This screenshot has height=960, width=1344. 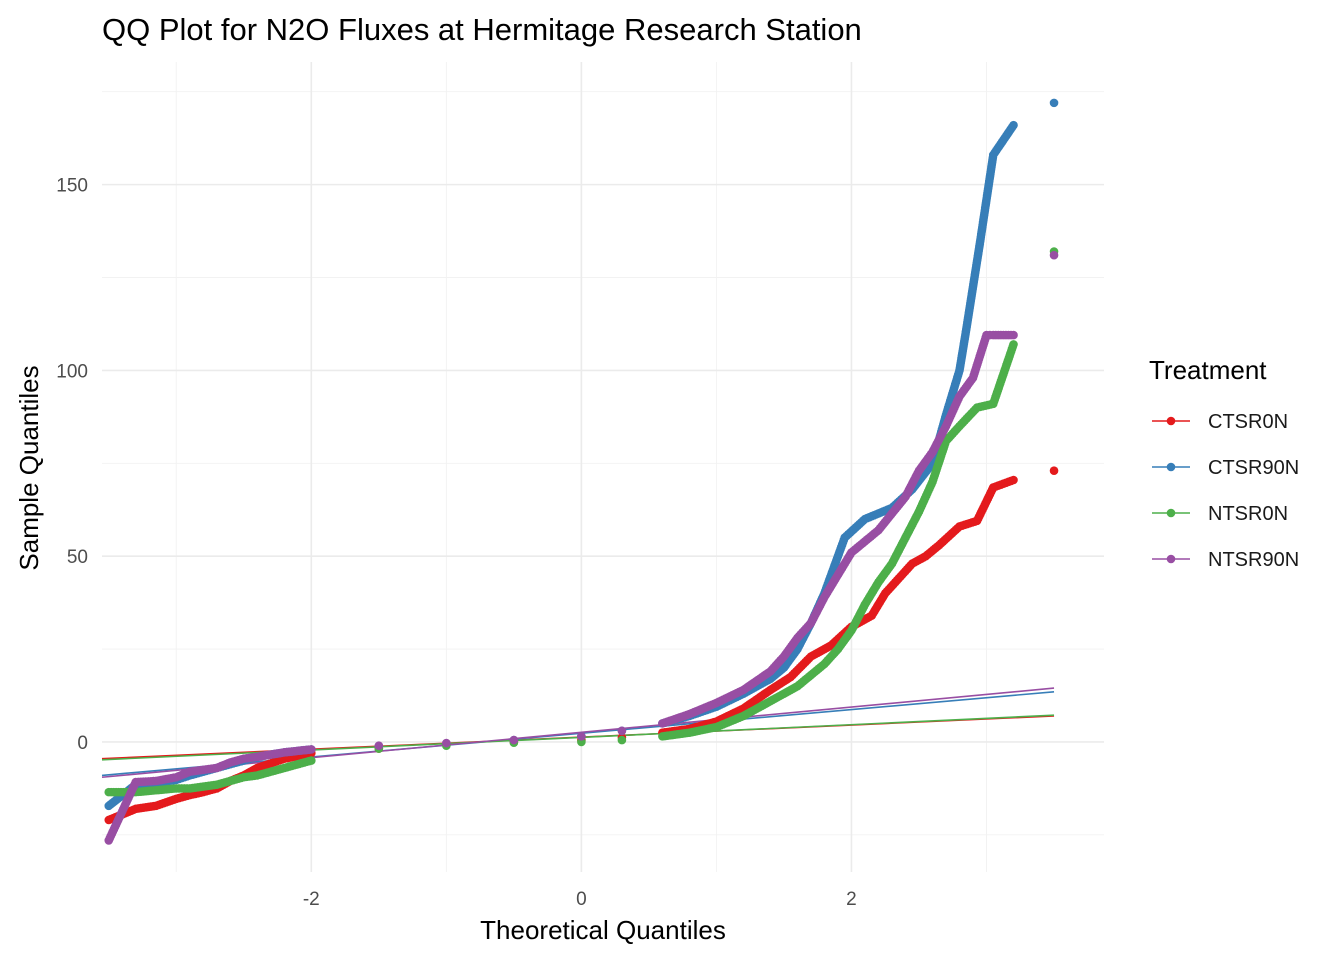 I want to click on legend-dot-ntsr90n, so click(x=1171, y=559).